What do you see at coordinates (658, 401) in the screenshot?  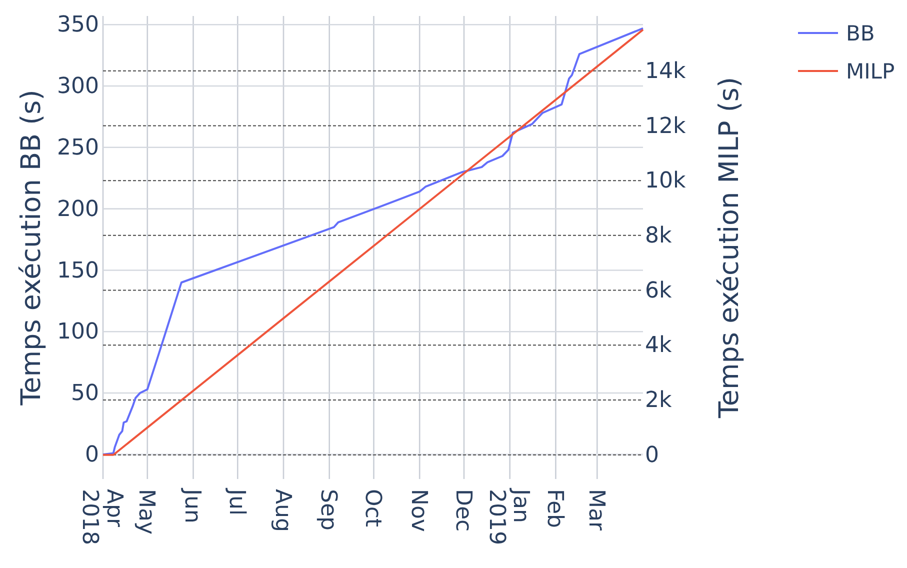 I see `y2-tick-label: 2k` at bounding box center [658, 401].